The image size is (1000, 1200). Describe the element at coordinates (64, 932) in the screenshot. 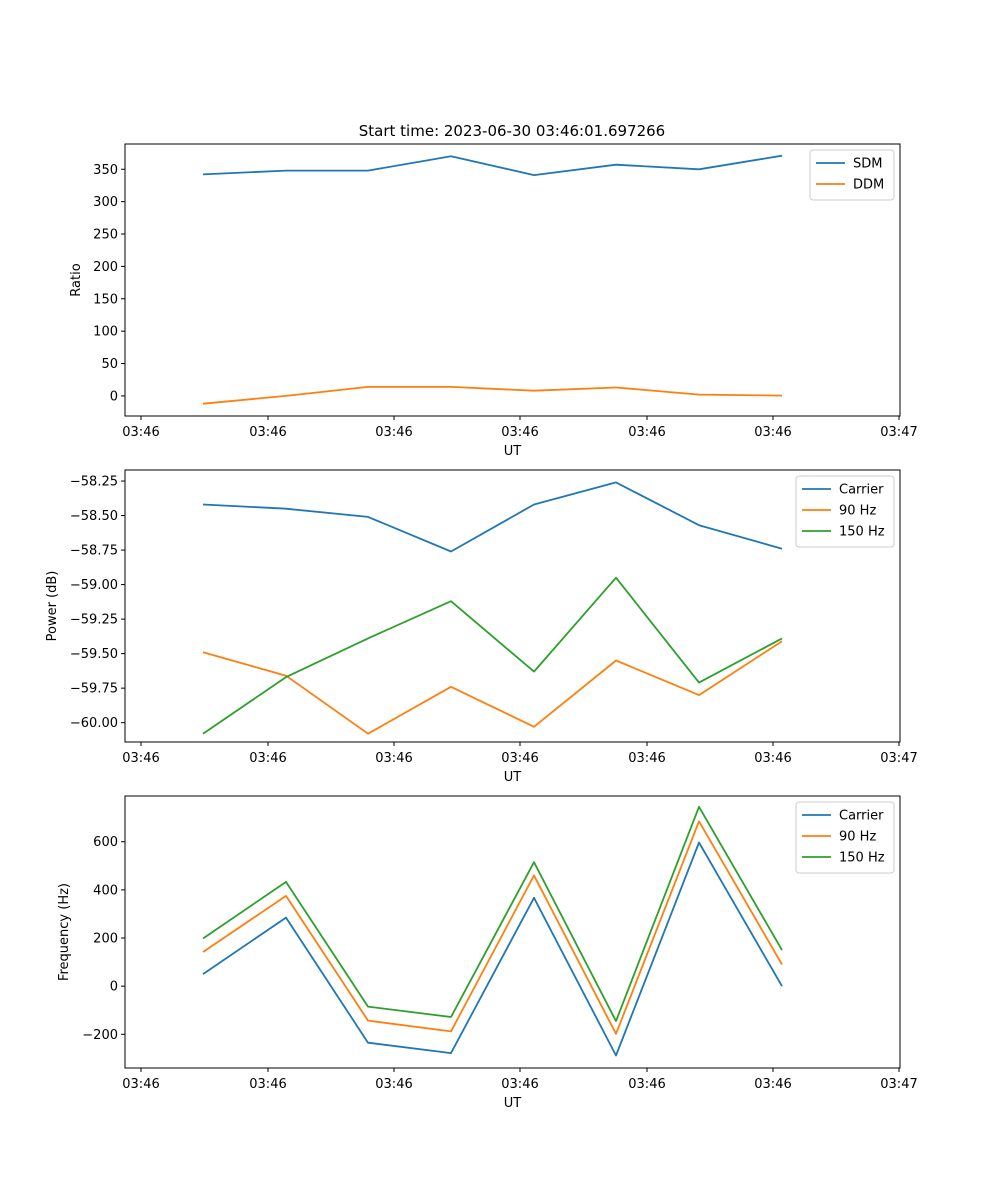

I see `y-axis-label: Frequency (Hz)` at that location.